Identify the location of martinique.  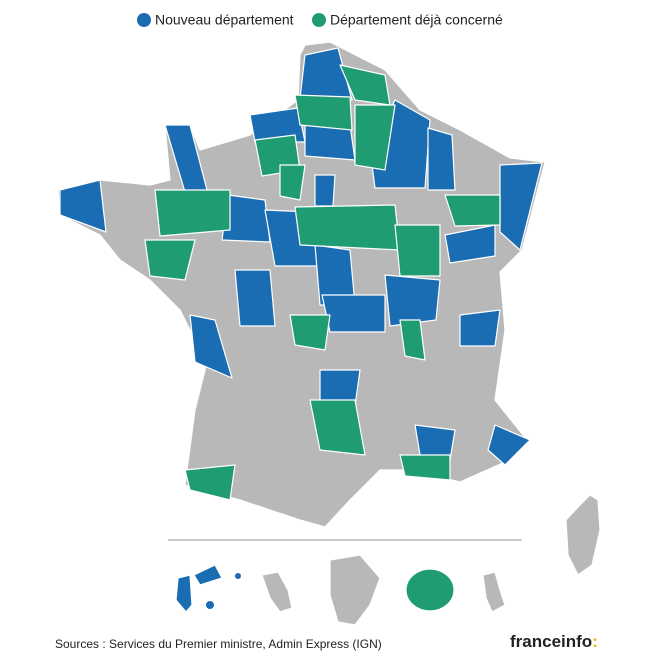
(277, 592).